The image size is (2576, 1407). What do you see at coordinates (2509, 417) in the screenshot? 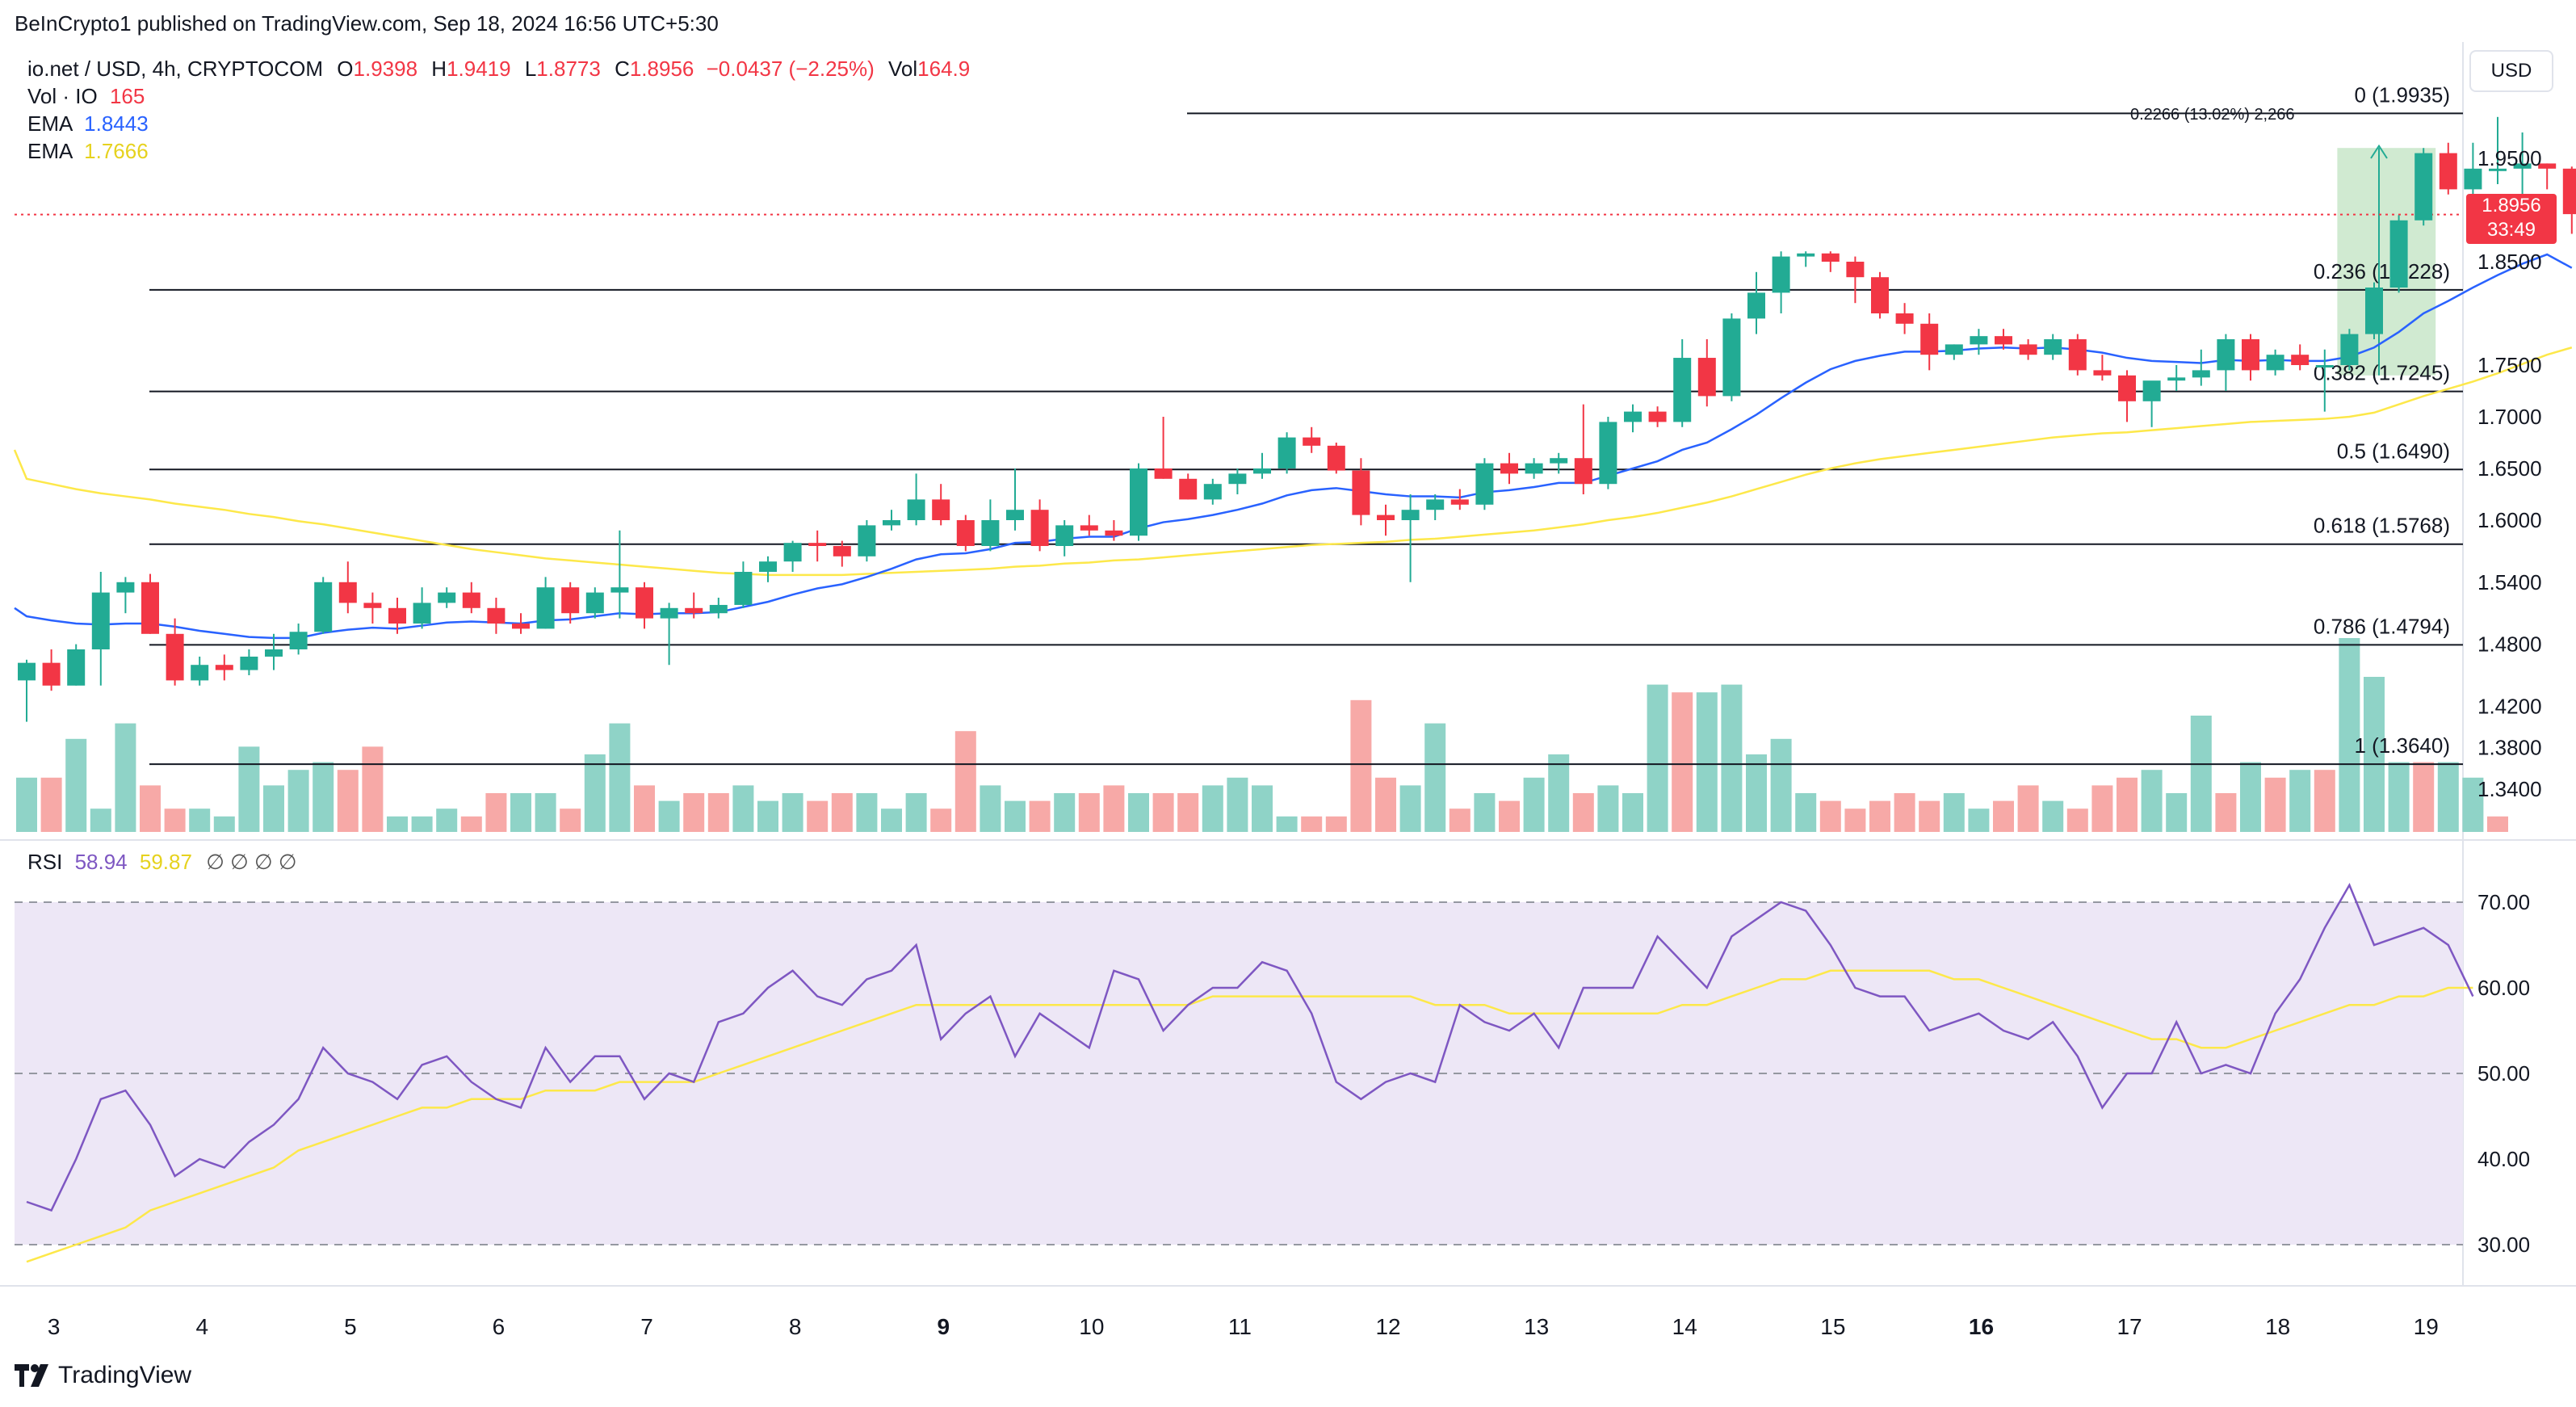
I see `price-tick-label: 1.7000` at bounding box center [2509, 417].